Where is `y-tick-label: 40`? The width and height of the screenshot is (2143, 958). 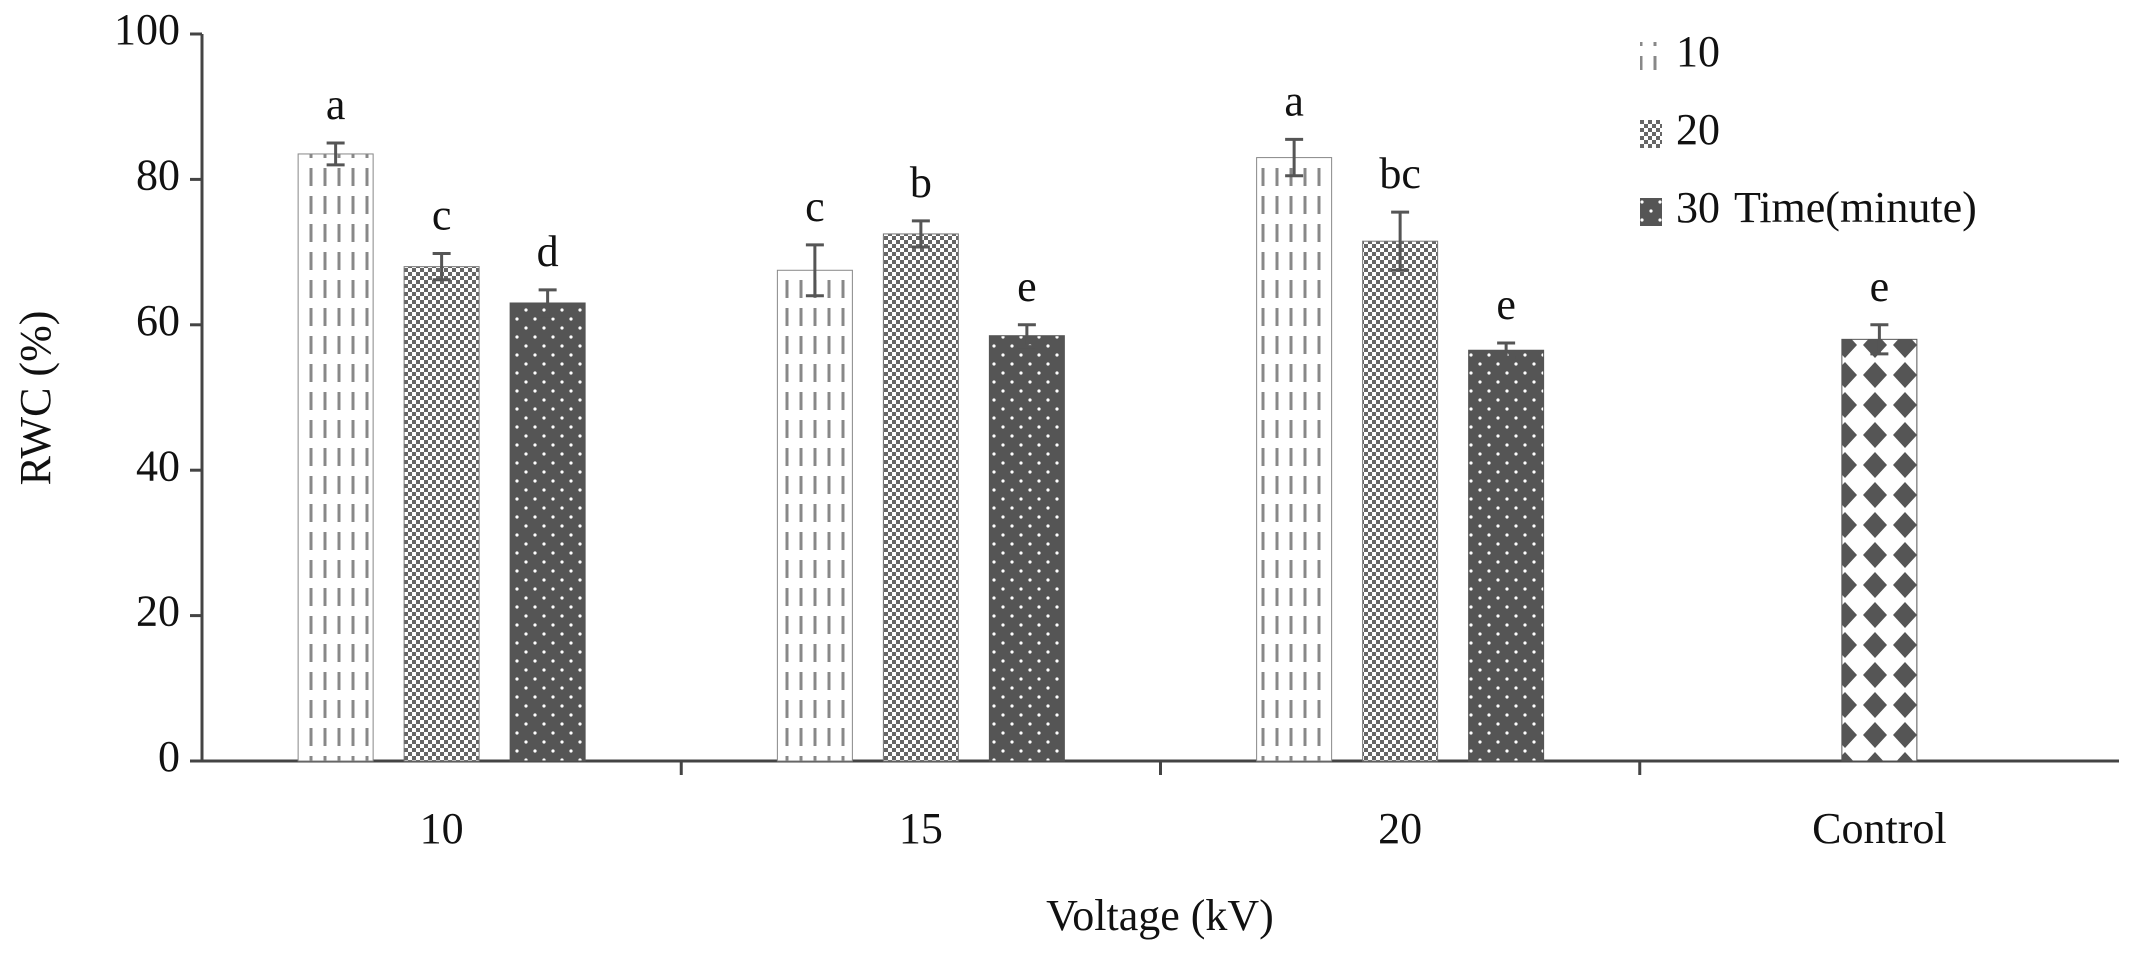 y-tick-label: 40 is located at coordinates (158, 465).